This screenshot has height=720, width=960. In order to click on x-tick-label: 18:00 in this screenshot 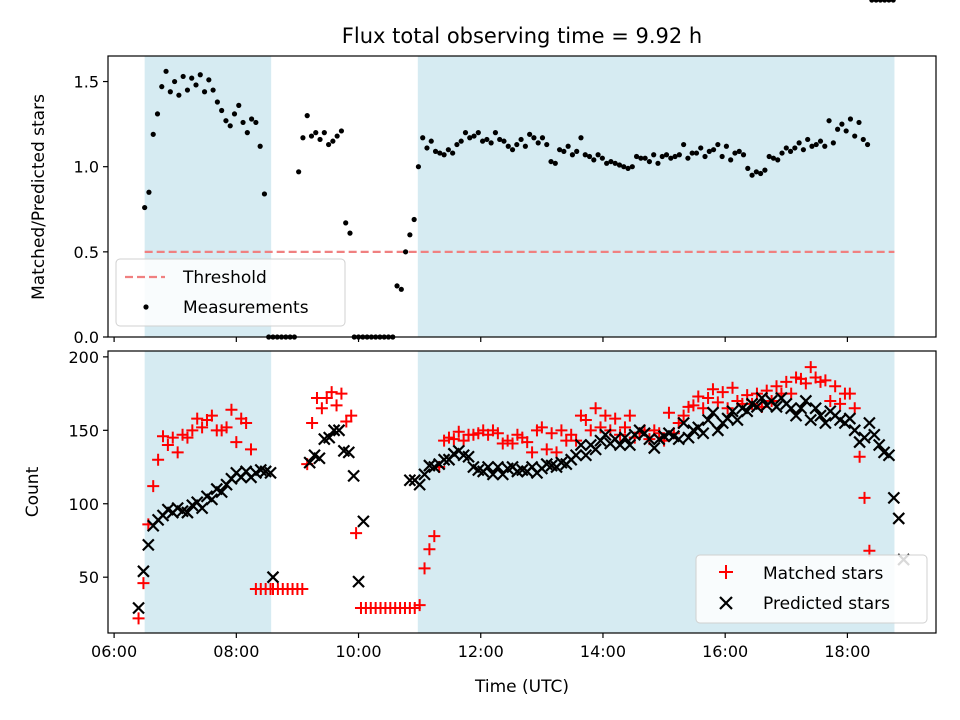, I will do `click(847, 651)`.